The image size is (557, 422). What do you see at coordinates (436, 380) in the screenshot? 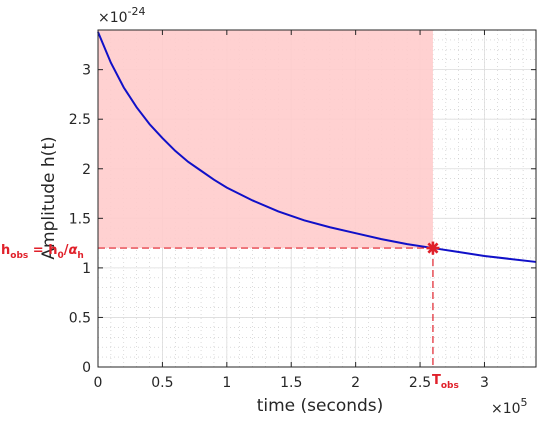
I see `t-obs-t: T` at bounding box center [436, 380].